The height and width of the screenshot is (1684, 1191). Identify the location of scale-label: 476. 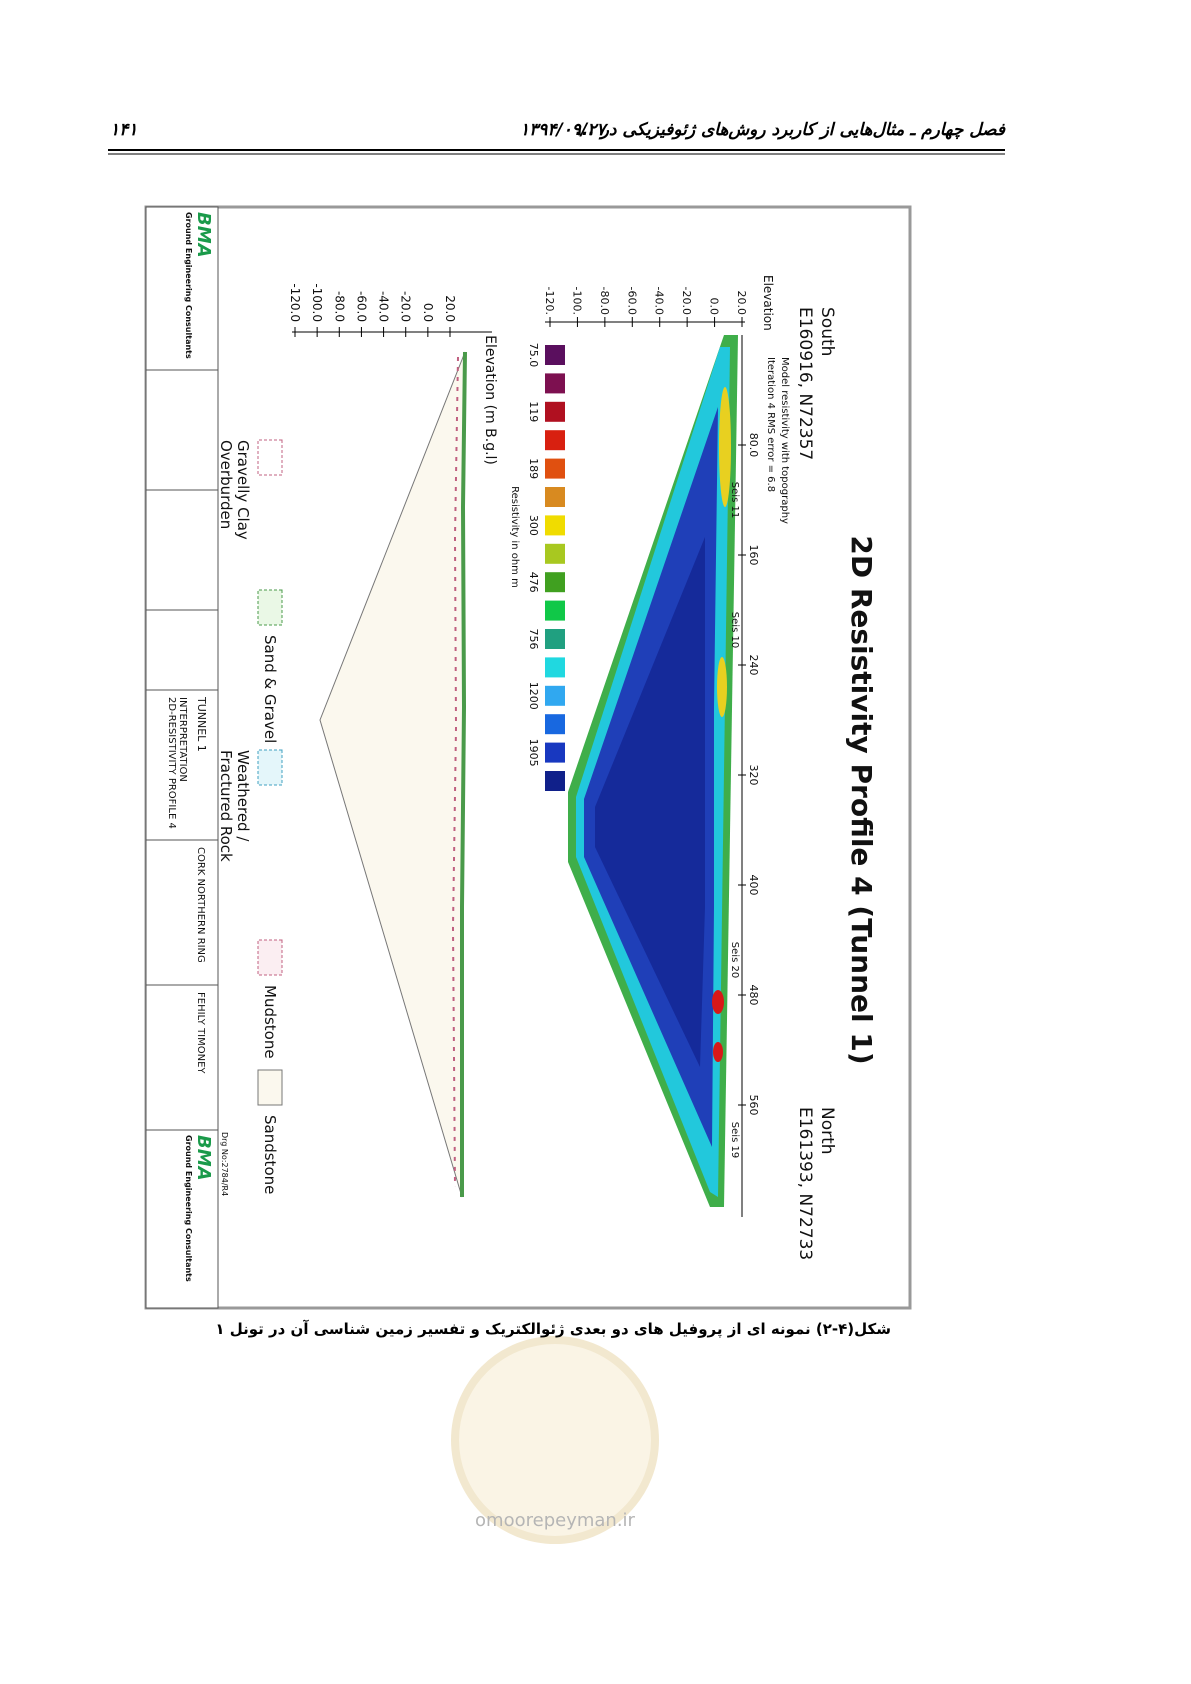
(533, 582).